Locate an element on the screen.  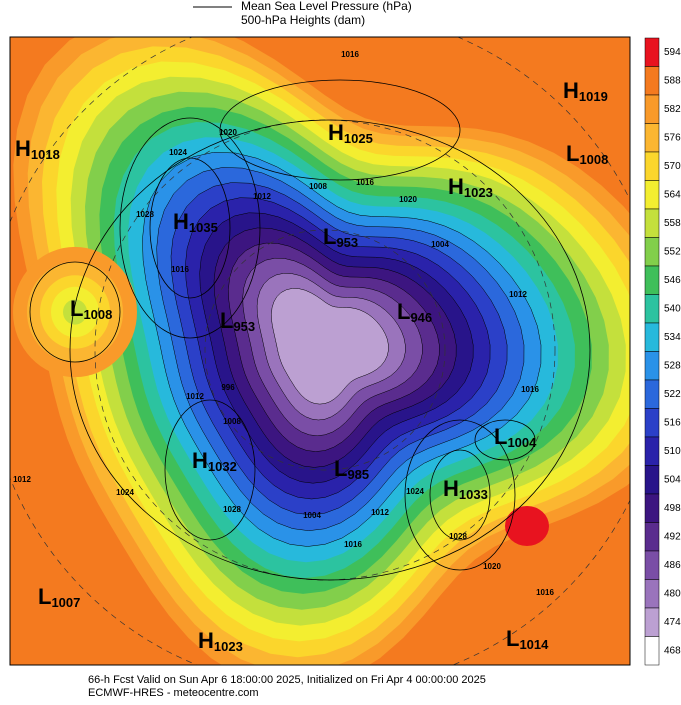
pressure-center: H1035 is located at coordinates (195, 222).